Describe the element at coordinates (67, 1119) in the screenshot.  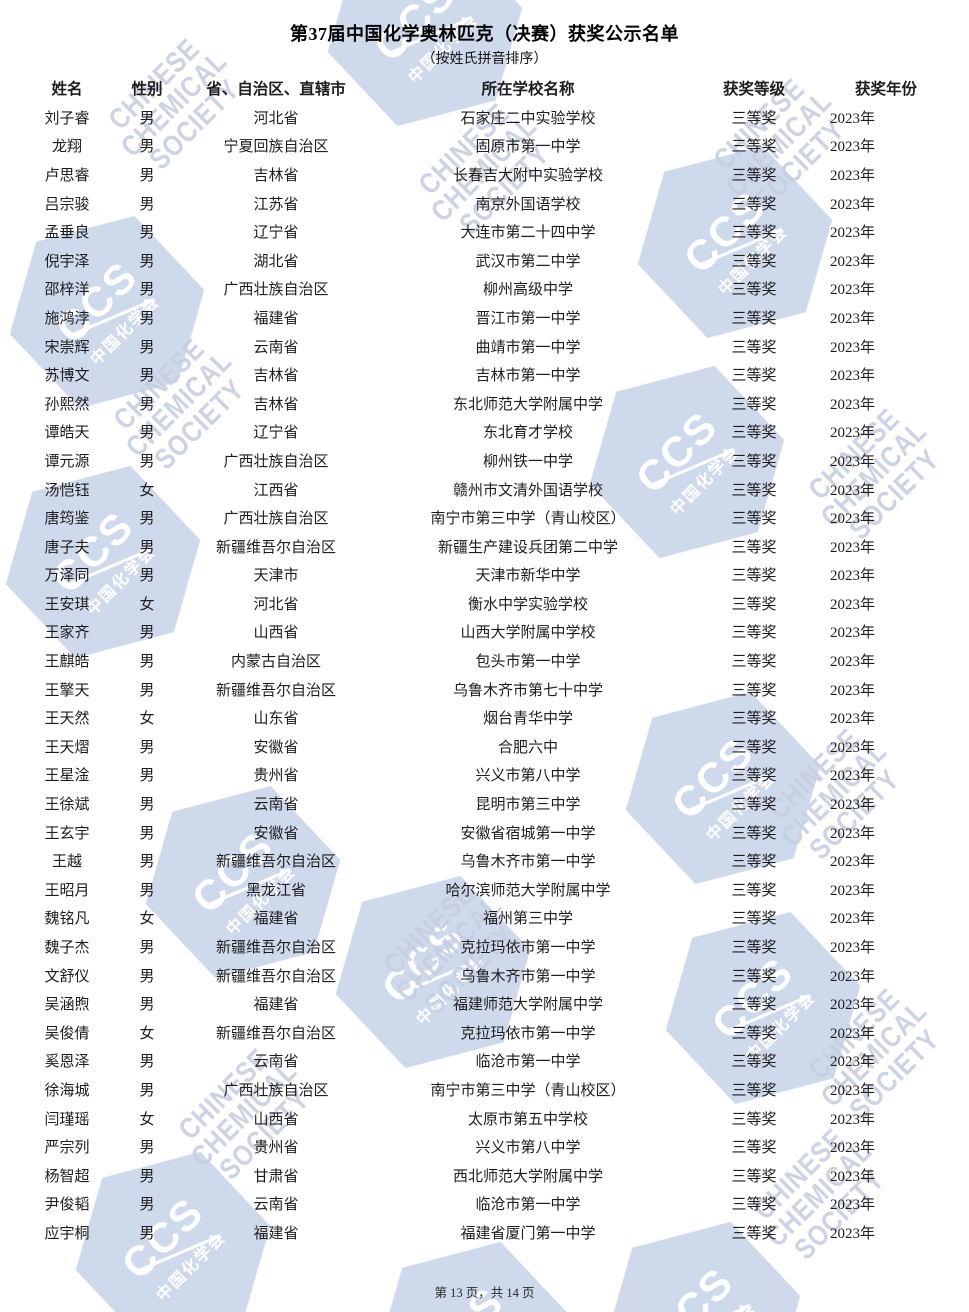
I see `student-name: 闫瑾瑶` at that location.